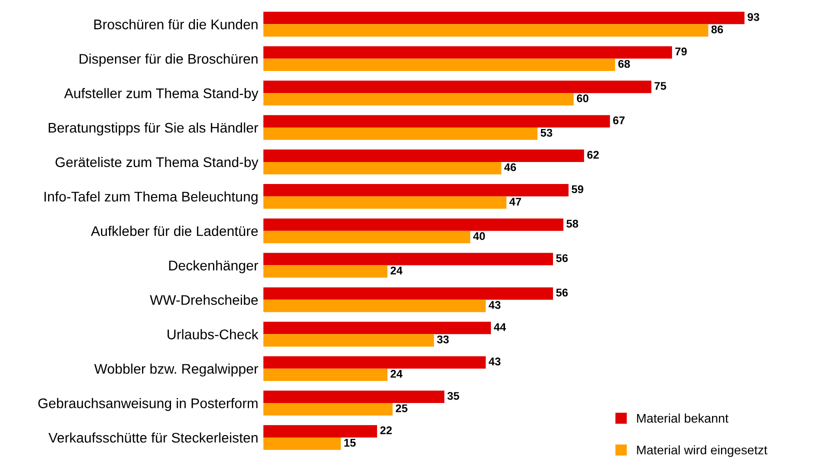 Image resolution: width=815 pixels, height=464 pixels. What do you see at coordinates (161, 94) in the screenshot?
I see `y-tick-label: Aufsteller zum Thema Stand-by` at bounding box center [161, 94].